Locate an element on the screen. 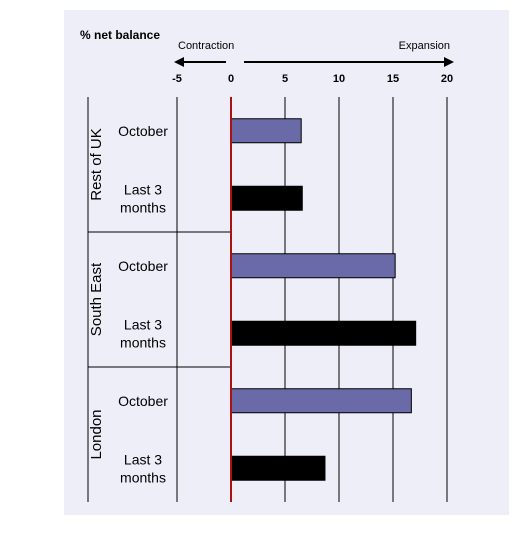 Image resolution: width=521 pixels, height=534 pixels. x-tick-label: 0 is located at coordinates (231, 79).